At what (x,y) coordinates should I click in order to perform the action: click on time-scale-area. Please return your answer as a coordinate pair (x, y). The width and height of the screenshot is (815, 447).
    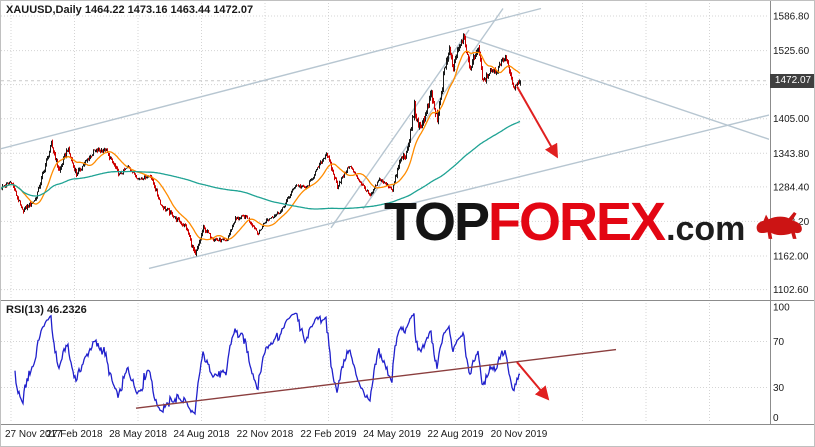
    Looking at the image, I should click on (408, 435).